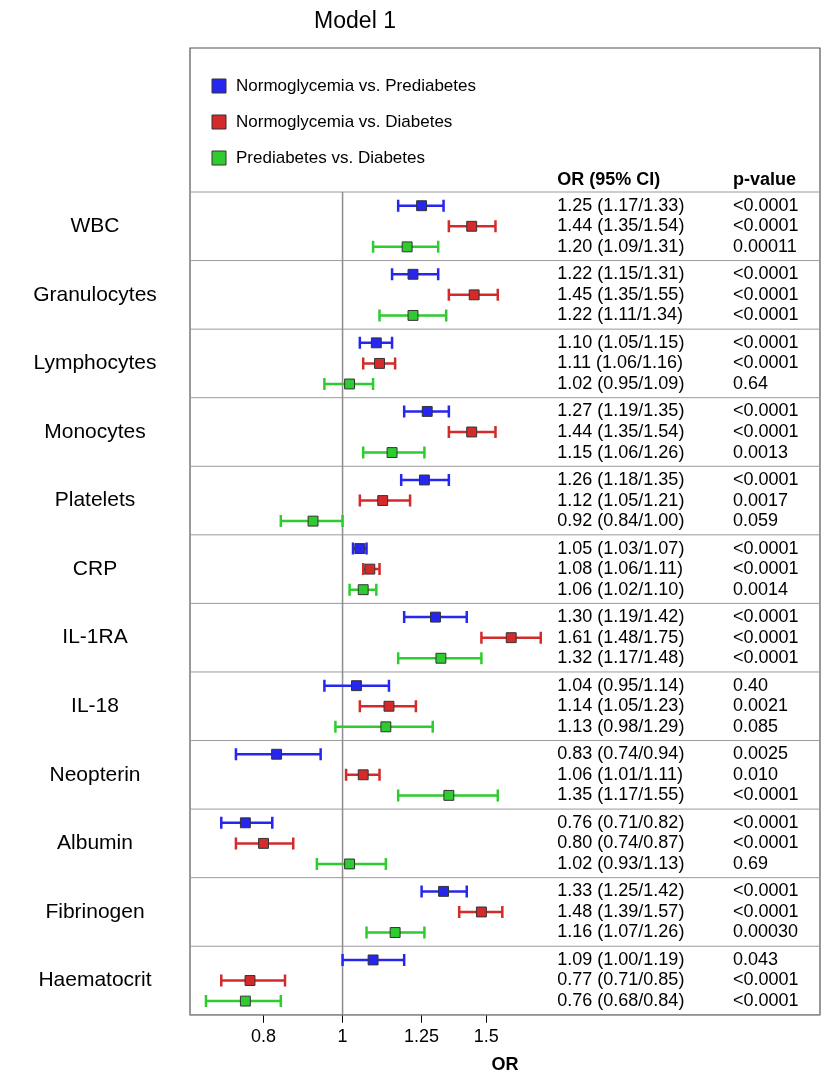 This screenshot has height=1088, width=835. Describe the element at coordinates (95, 773) in the screenshot. I see `y-tick-label: Neopterin` at that location.